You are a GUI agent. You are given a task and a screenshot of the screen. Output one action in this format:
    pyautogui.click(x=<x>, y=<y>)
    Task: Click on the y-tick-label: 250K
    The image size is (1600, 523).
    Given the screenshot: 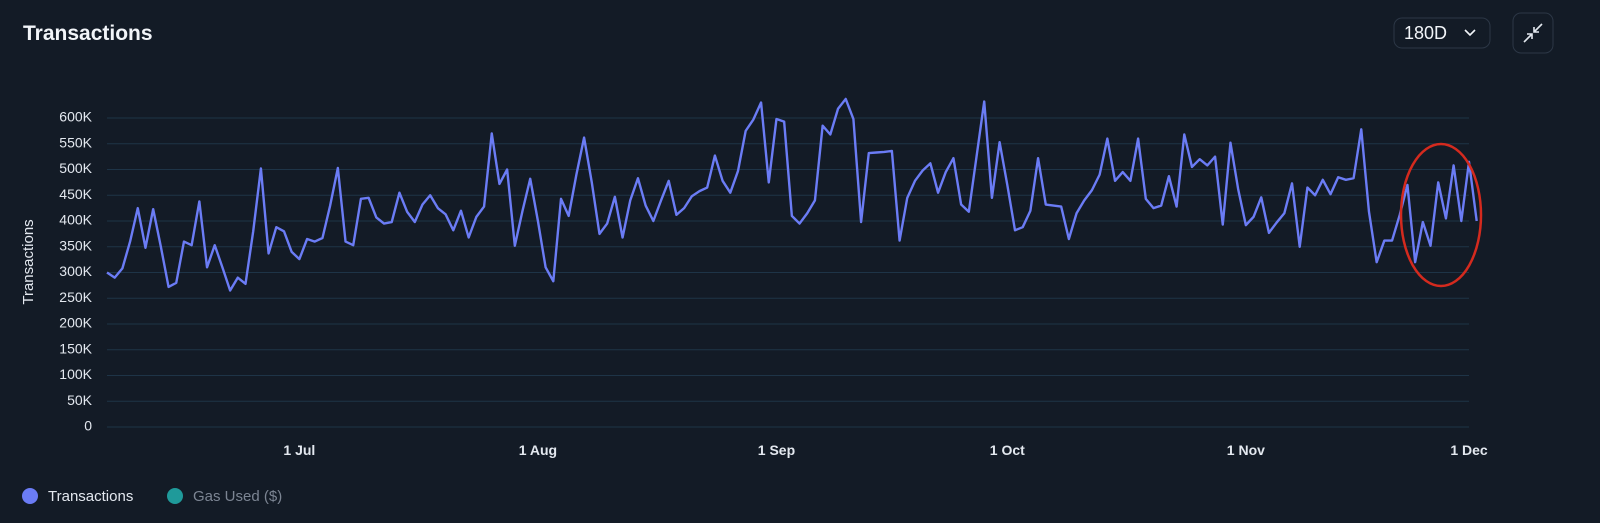 What is the action you would take?
    pyautogui.click(x=75, y=297)
    